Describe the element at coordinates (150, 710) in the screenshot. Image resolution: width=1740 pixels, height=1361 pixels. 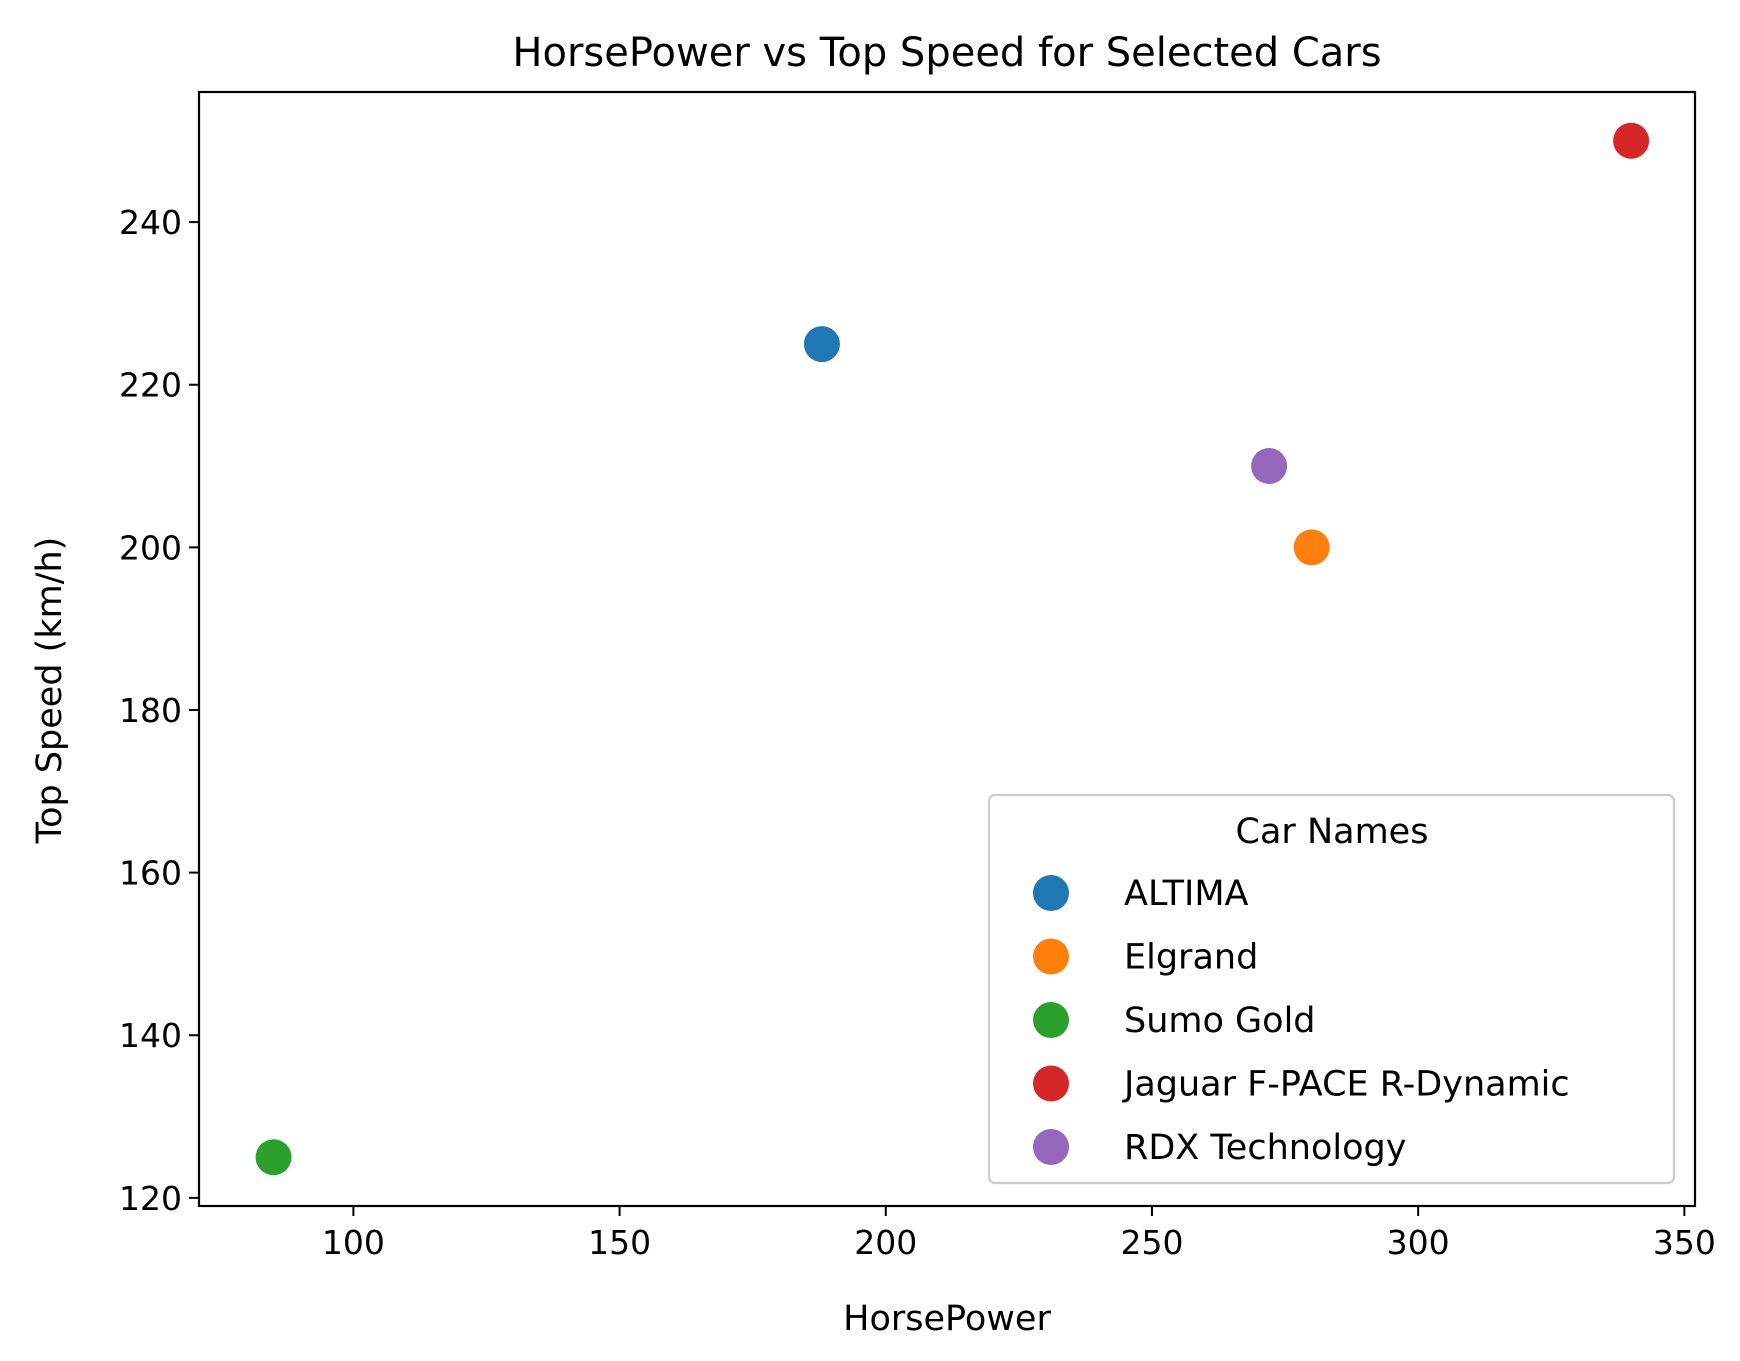
I see `y-tick-label: 180` at that location.